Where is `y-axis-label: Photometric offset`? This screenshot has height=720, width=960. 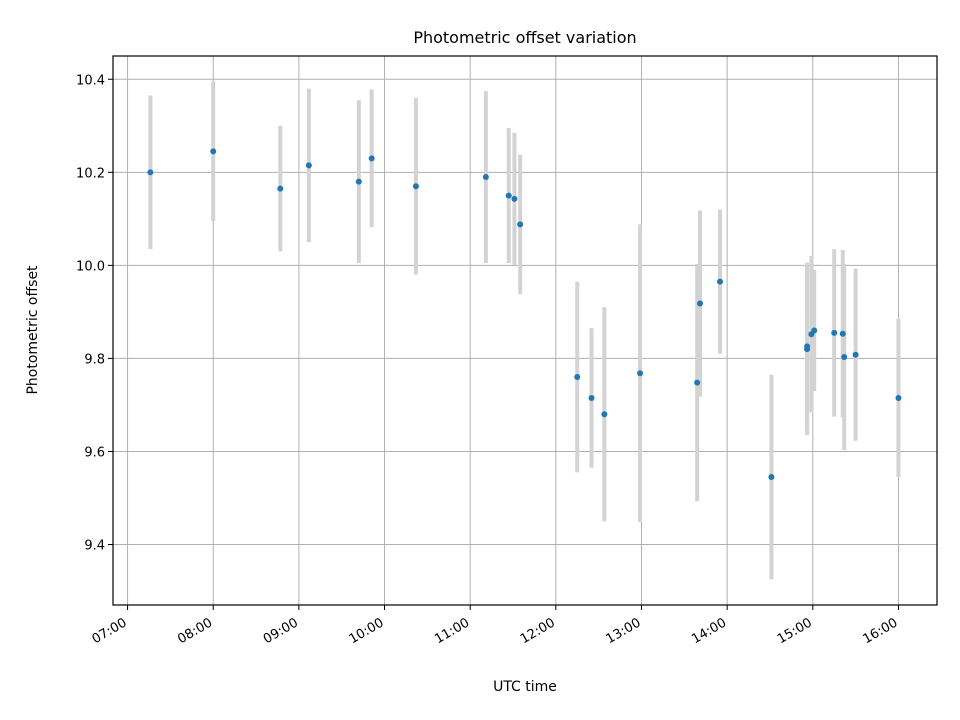 y-axis-label: Photometric offset is located at coordinates (33, 330).